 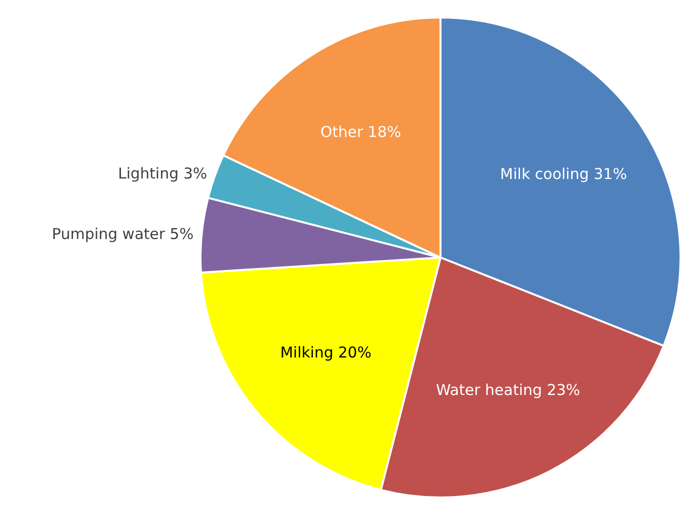 I want to click on slice-label: Water heating 23%, so click(x=508, y=390).